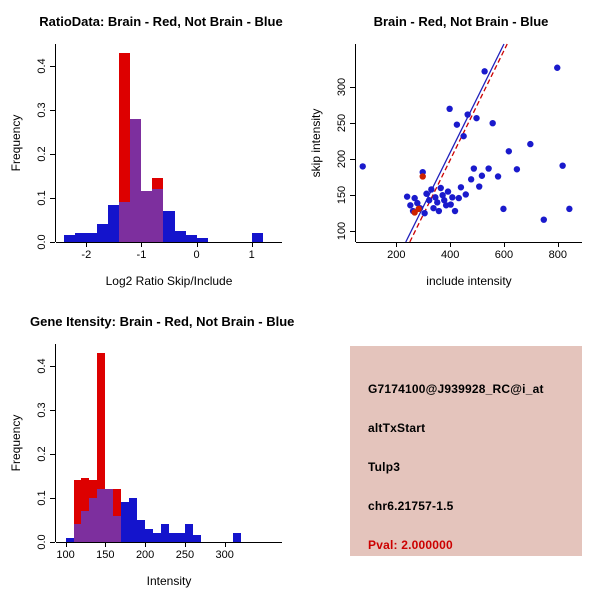 This screenshot has height=600, width=600. I want to click on y-tick-label: 250, so click(342, 123).